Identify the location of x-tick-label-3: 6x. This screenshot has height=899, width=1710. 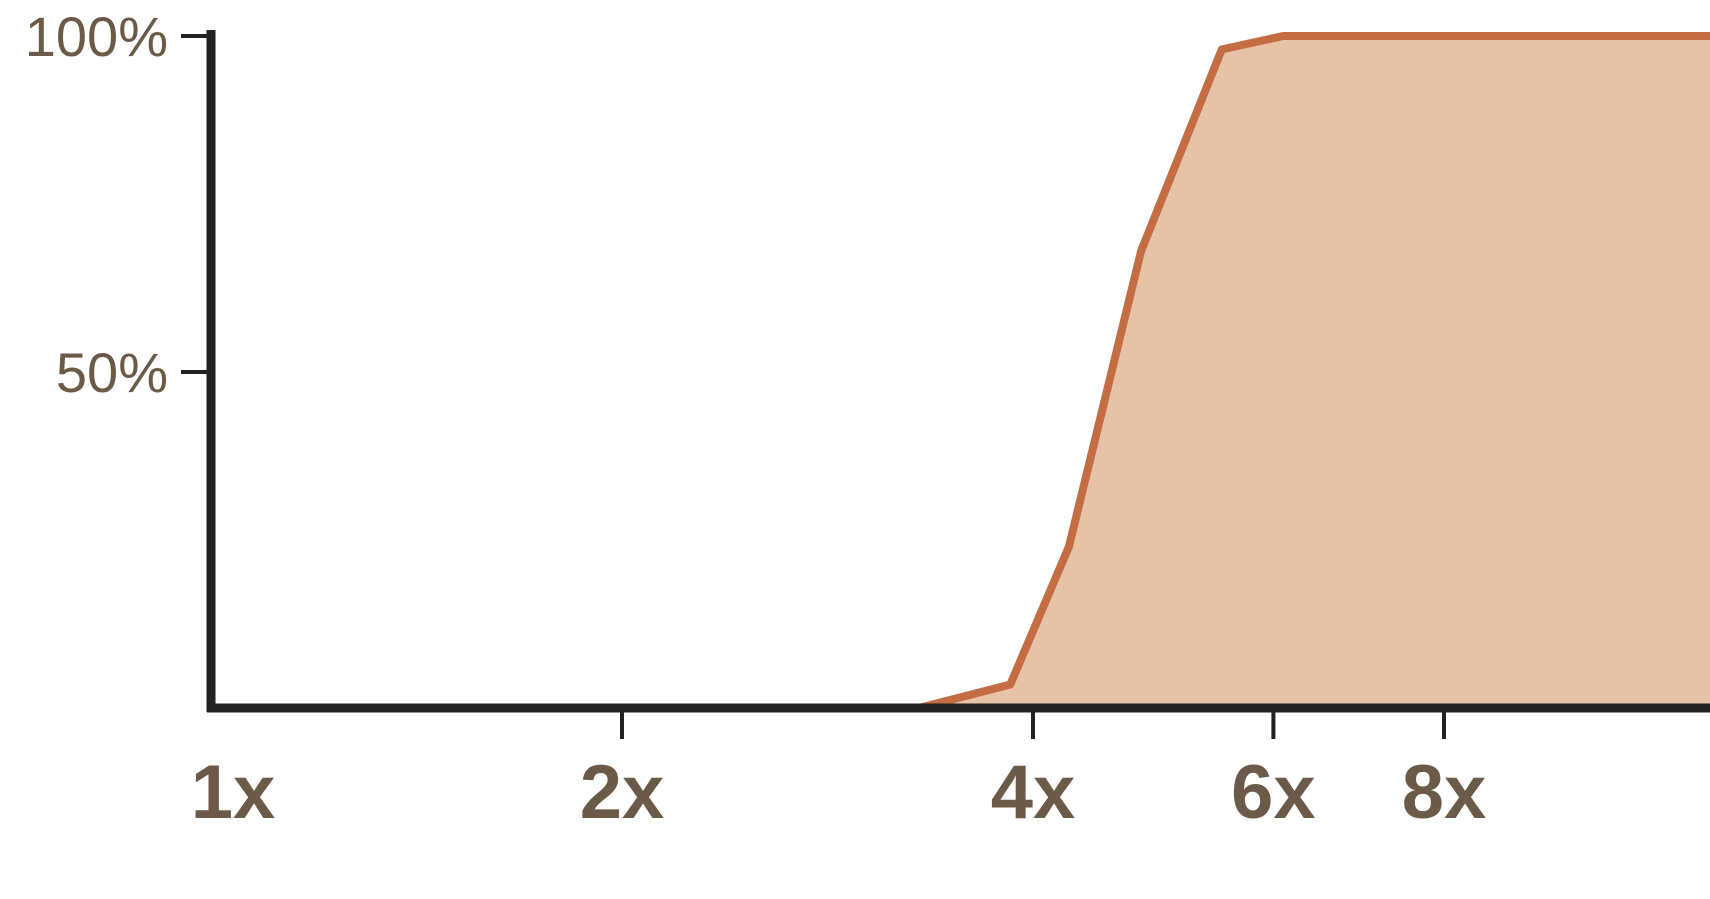
(1273, 792).